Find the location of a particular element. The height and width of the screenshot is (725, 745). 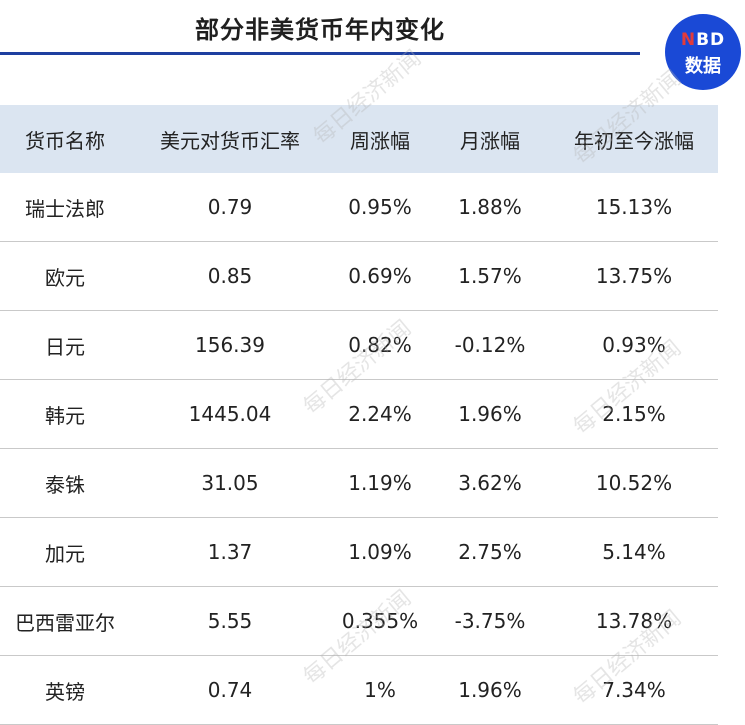

cell-usd-rate: 1445.04 is located at coordinates (230, 414).